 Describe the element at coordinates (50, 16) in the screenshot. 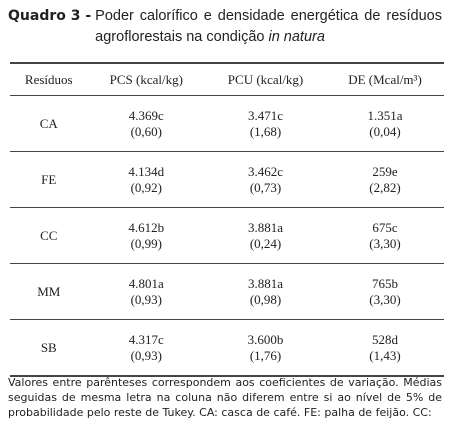

I see `caption-label: Quadro 3 -` at that location.